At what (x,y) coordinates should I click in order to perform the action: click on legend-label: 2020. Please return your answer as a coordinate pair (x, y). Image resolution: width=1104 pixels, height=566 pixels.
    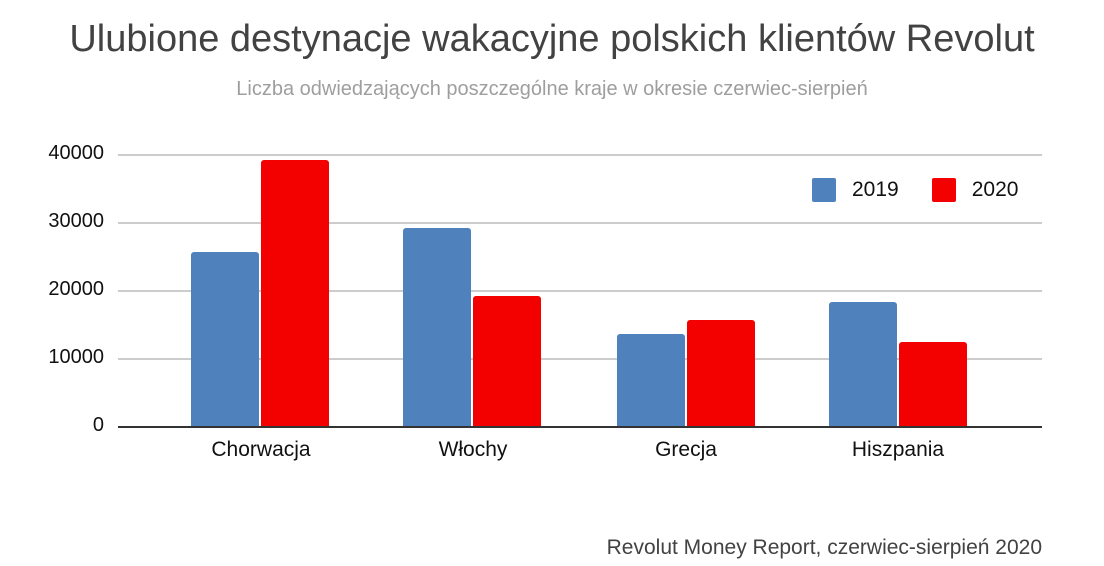
    Looking at the image, I should click on (995, 189).